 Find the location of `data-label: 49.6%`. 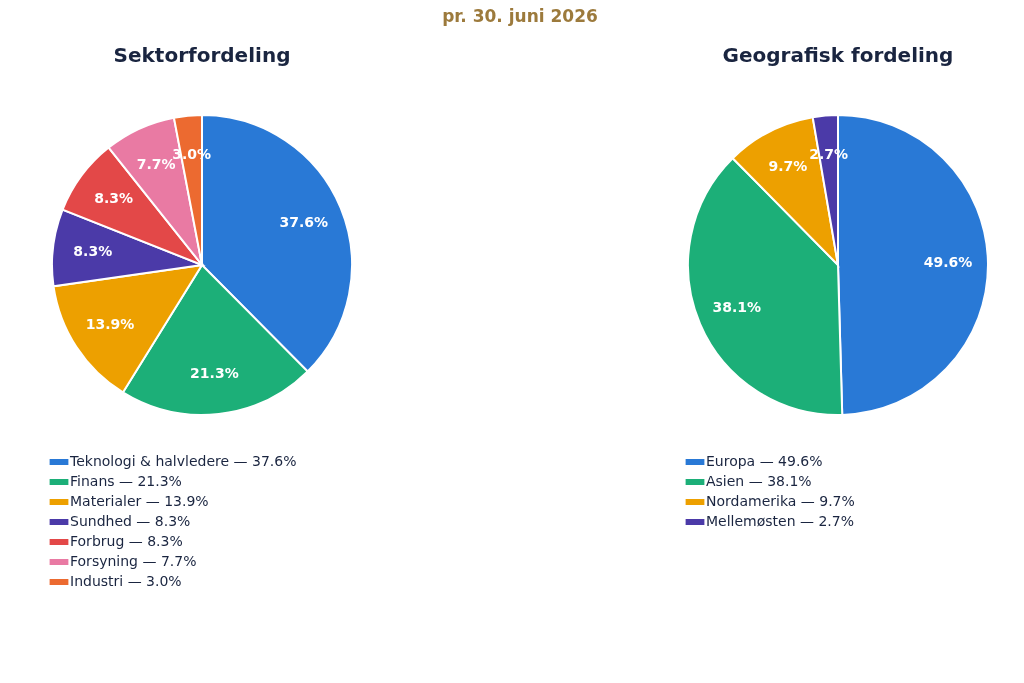

data-label: 49.6% is located at coordinates (948, 262).